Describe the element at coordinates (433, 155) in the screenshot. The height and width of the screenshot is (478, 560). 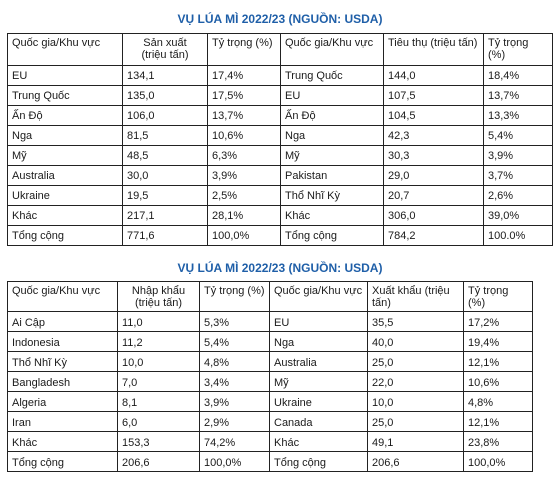
I see `table-cell: 30,3` at that location.